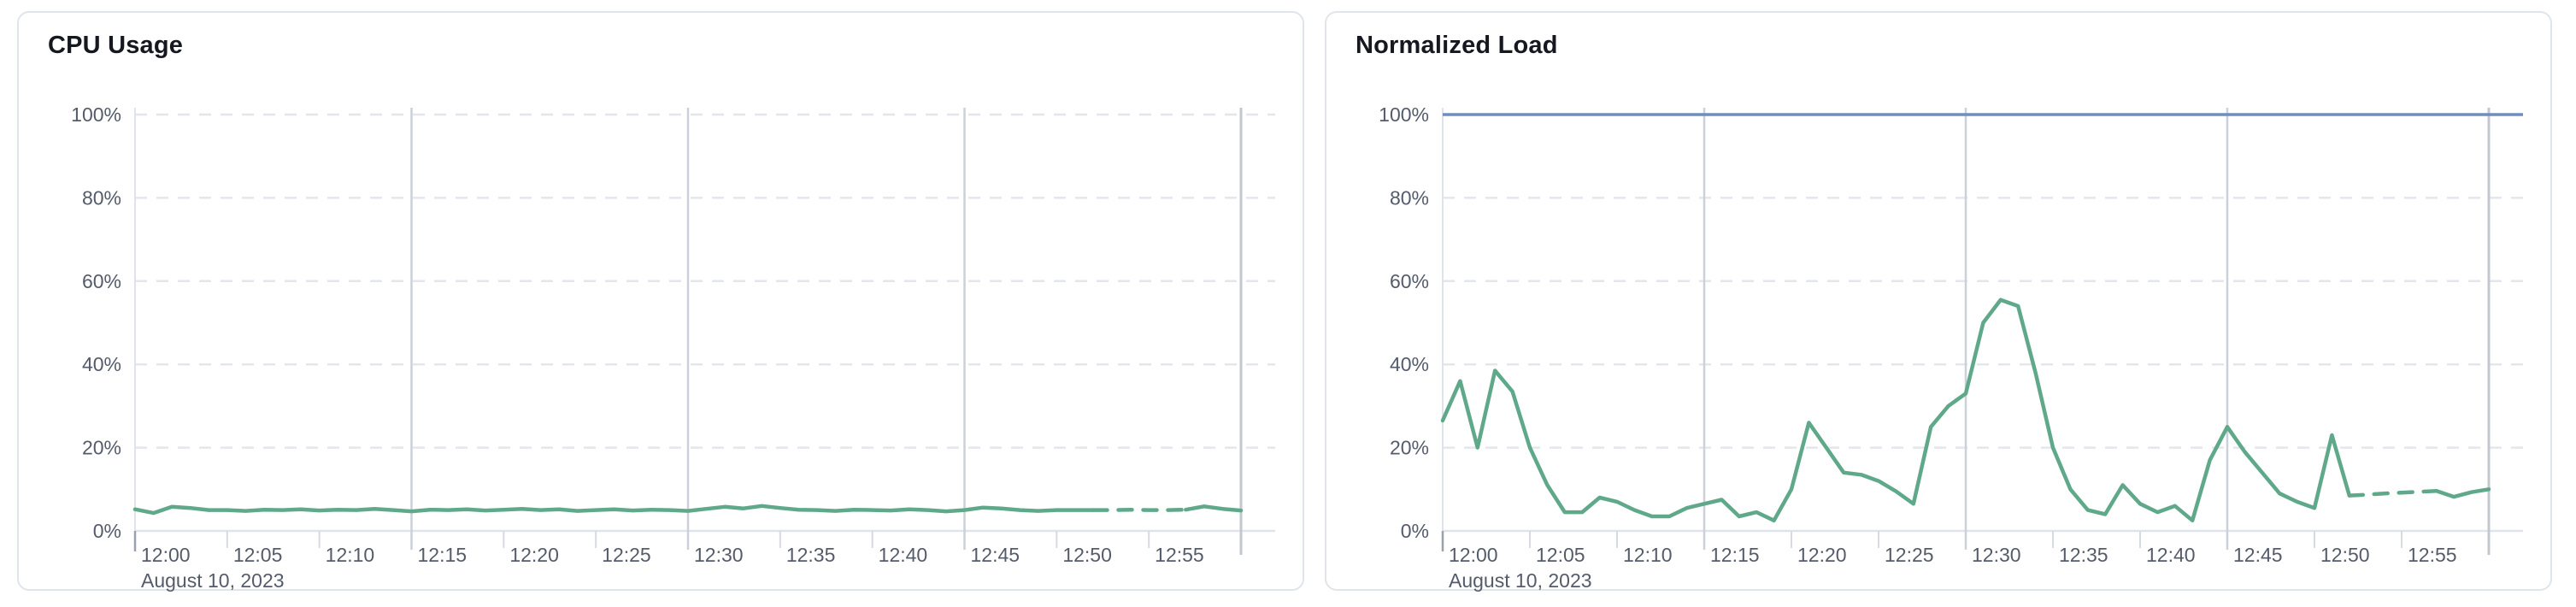  Describe the element at coordinates (2393, 493) in the screenshot. I see `series-line-dashed` at that location.